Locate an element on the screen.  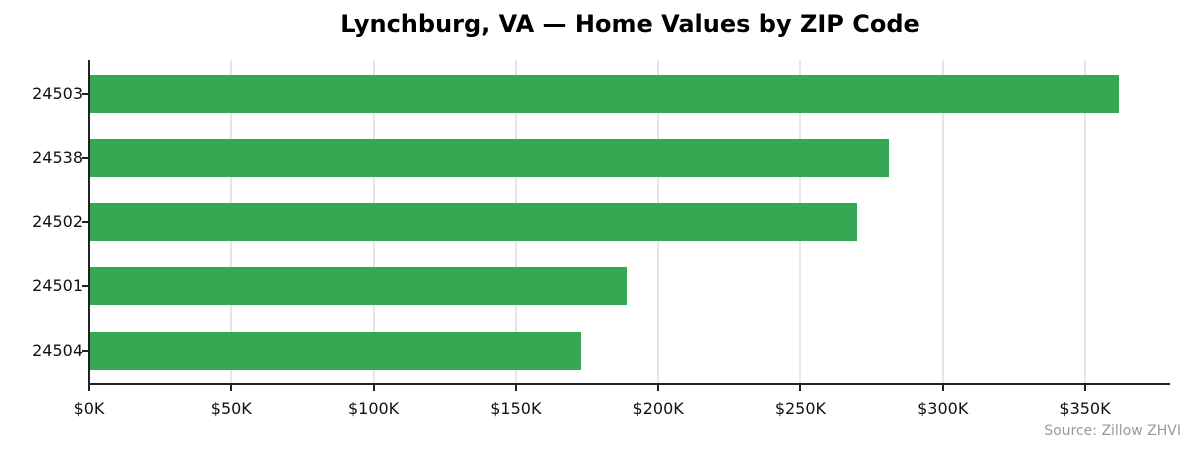
y-tick-label: 24501 is located at coordinates (57, 285).